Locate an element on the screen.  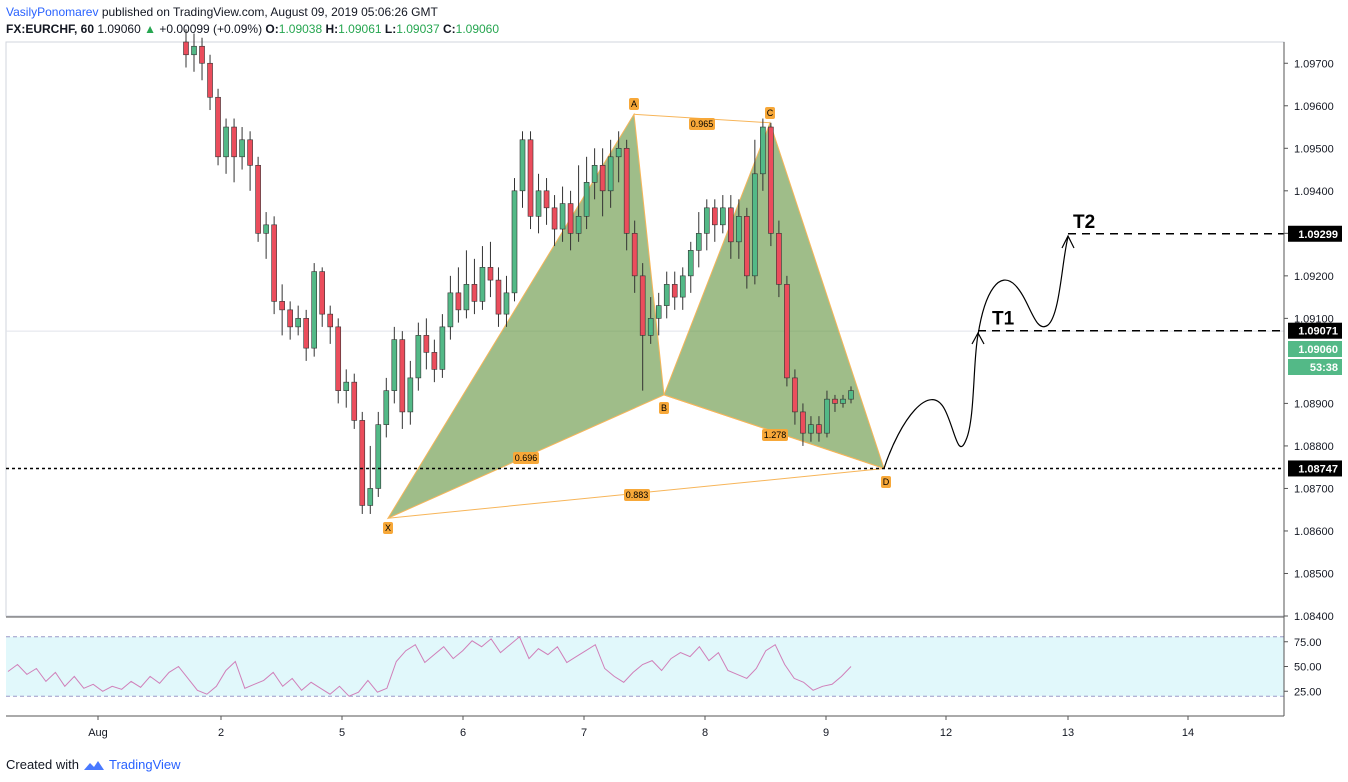
projection-path is located at coordinates (979, 351).